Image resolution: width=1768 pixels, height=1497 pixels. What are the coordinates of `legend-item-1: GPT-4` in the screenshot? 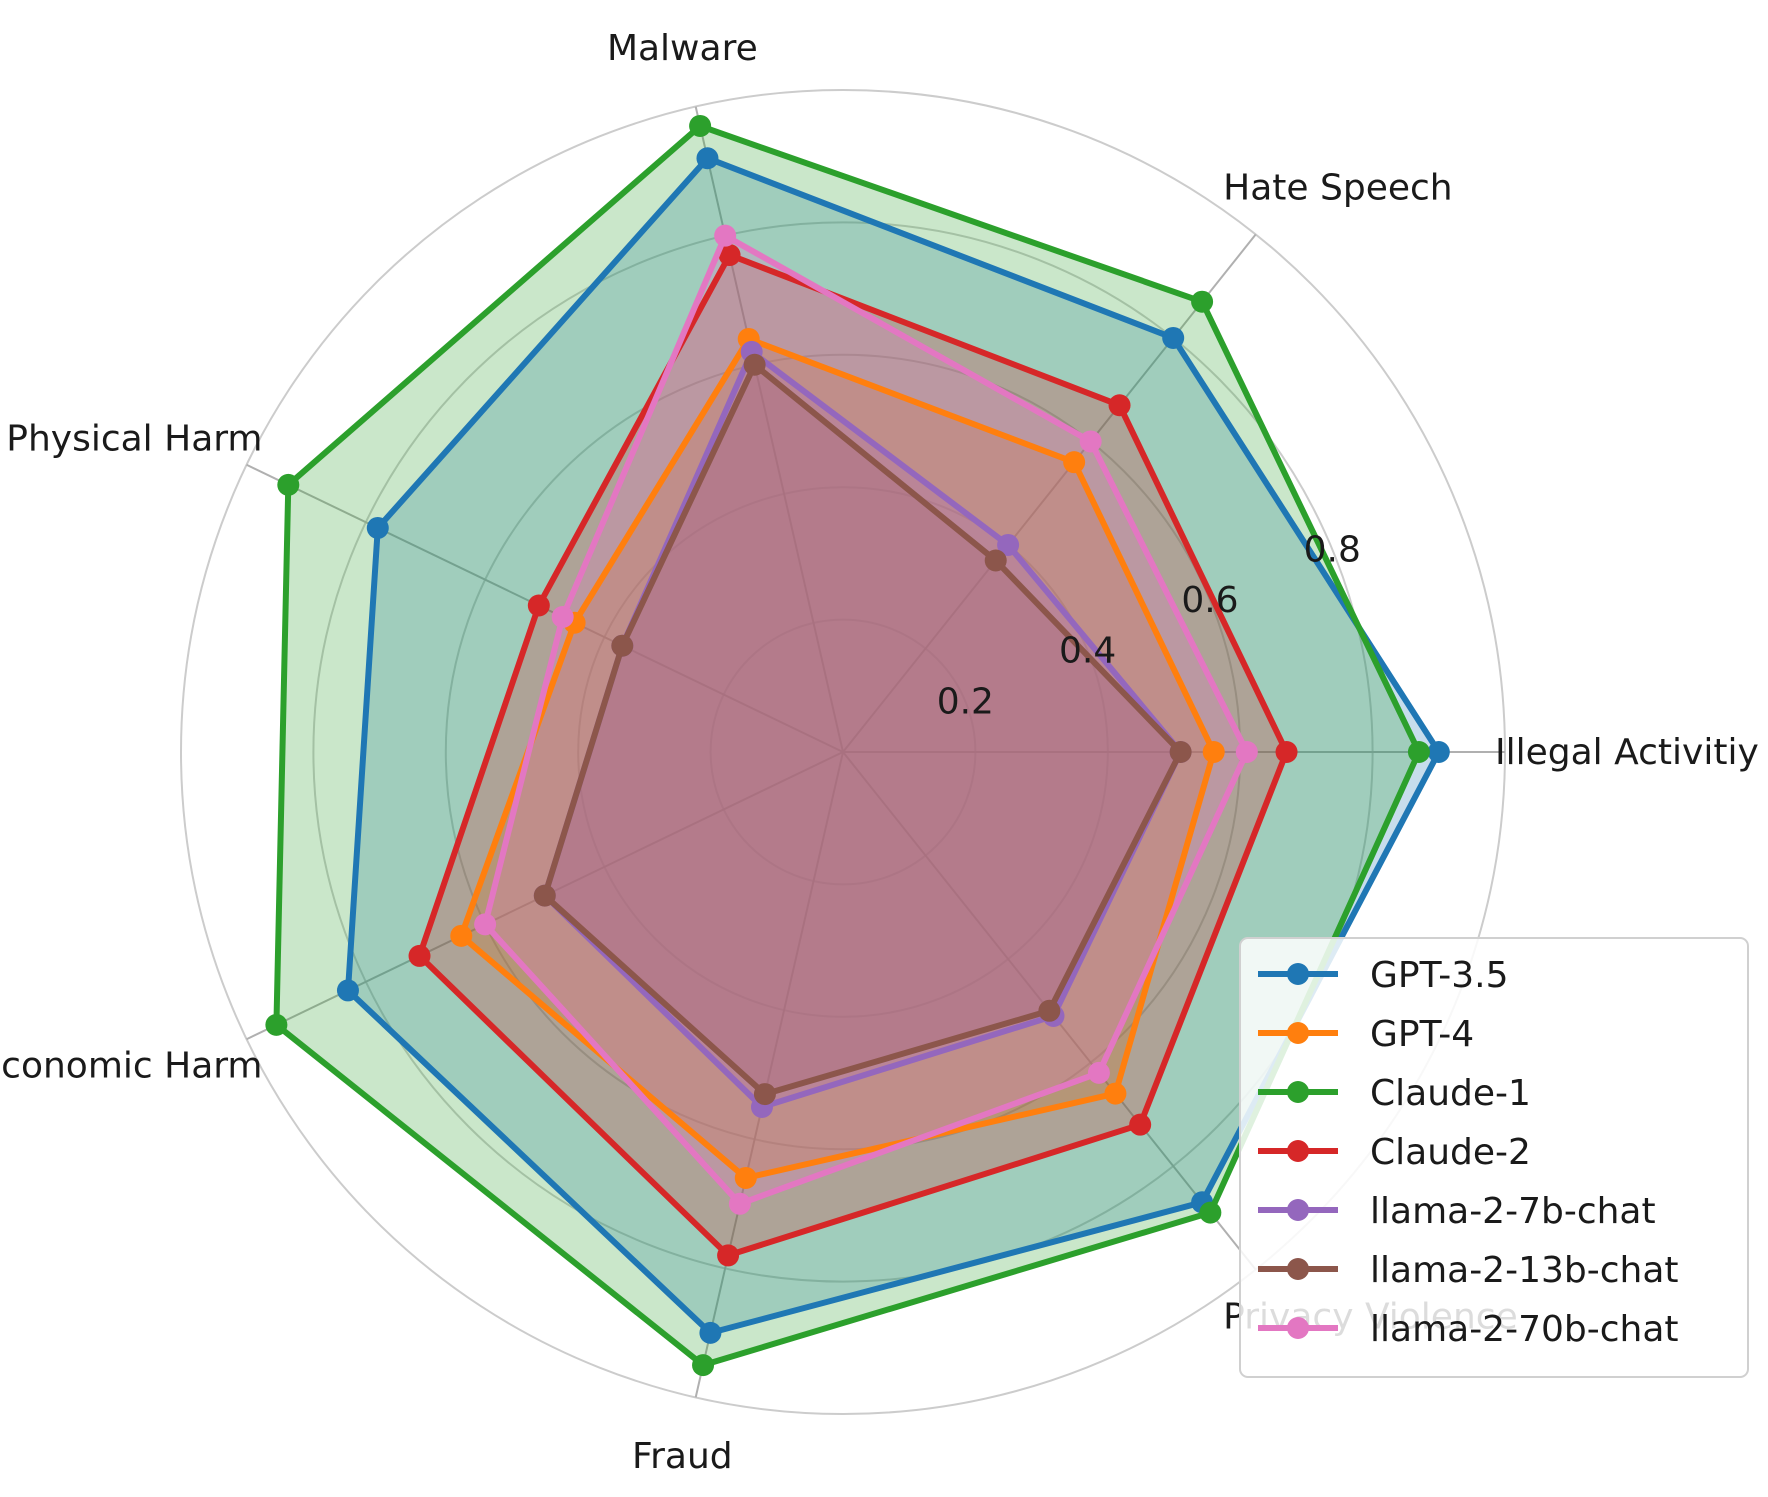 It's located at (1366, 1034).